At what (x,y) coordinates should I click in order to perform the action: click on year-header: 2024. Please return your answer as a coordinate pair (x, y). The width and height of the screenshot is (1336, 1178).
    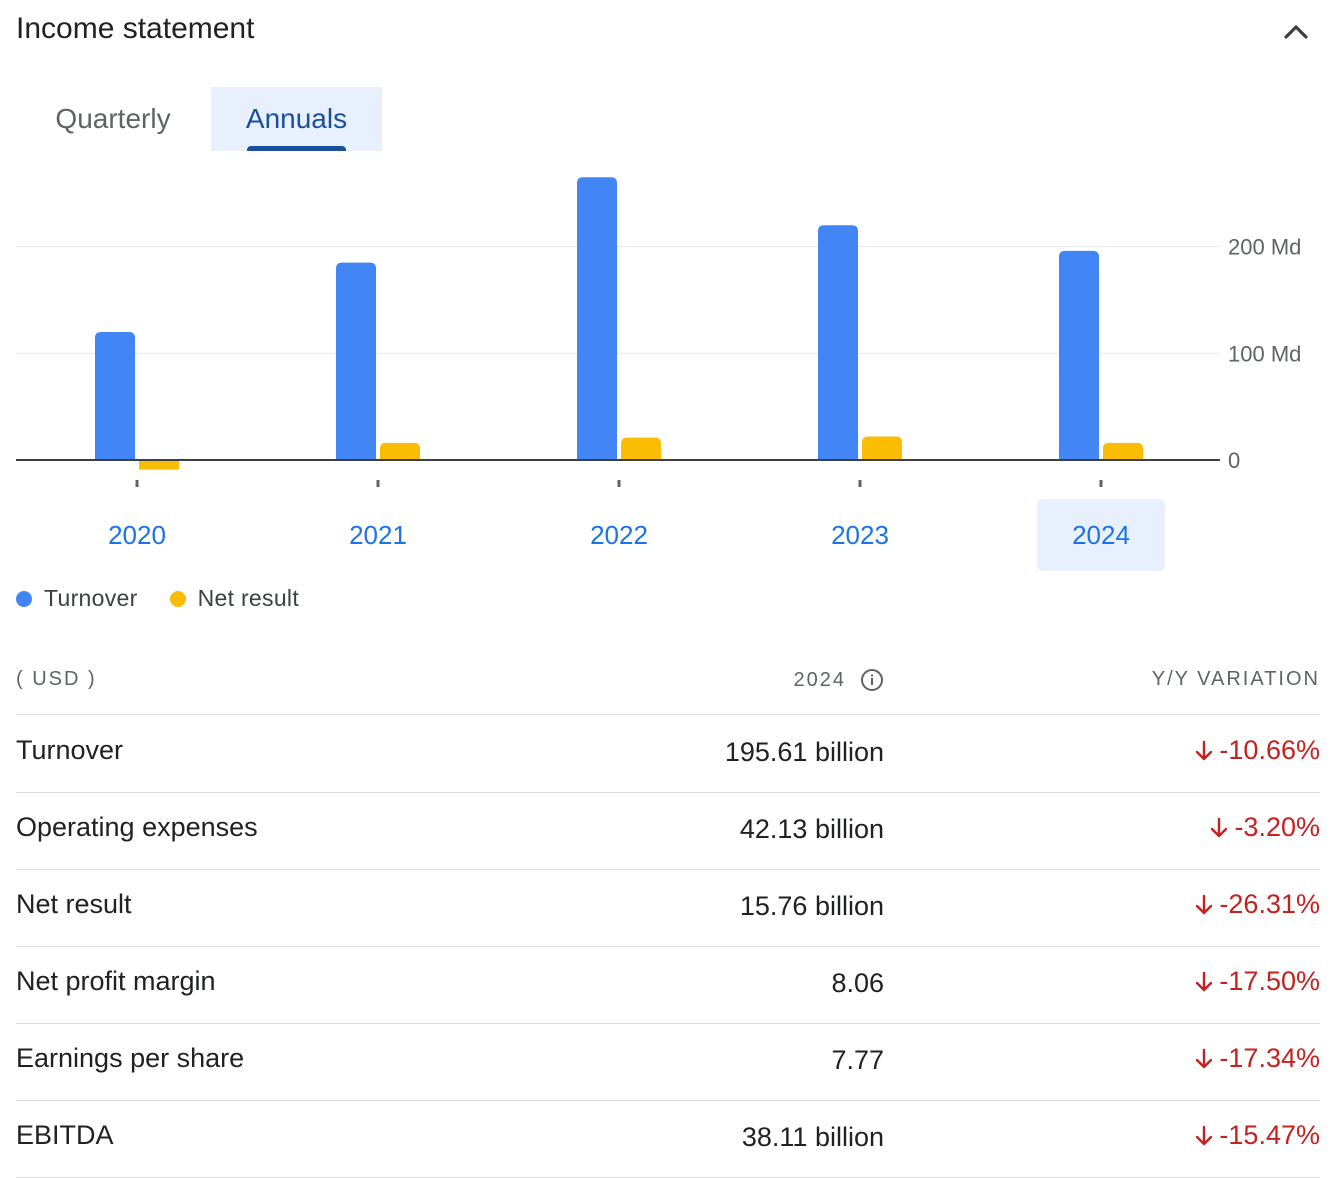
    Looking at the image, I should click on (839, 680).